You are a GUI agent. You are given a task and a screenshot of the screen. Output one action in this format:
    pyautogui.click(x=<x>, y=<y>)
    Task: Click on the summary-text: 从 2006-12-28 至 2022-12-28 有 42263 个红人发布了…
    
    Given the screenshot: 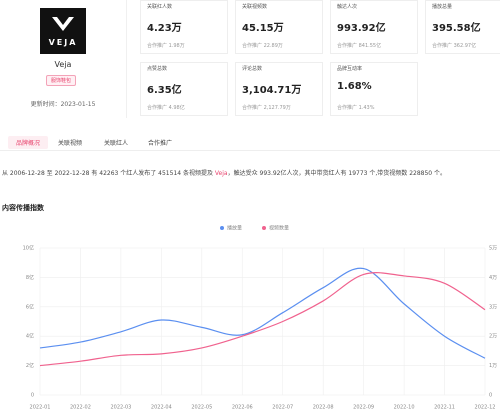 What is the action you would take?
    pyautogui.click(x=108, y=173)
    